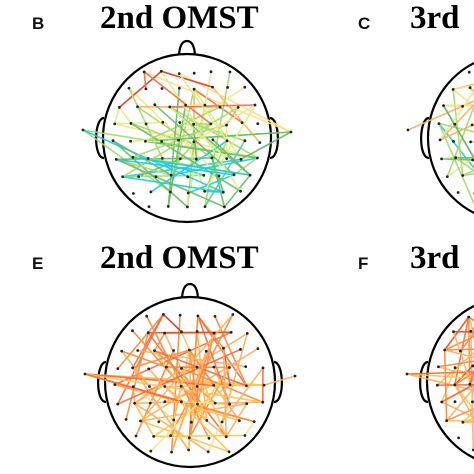 Image resolution: width=474 pixels, height=474 pixels. I want to click on panel-letter-b: B, so click(38, 23).